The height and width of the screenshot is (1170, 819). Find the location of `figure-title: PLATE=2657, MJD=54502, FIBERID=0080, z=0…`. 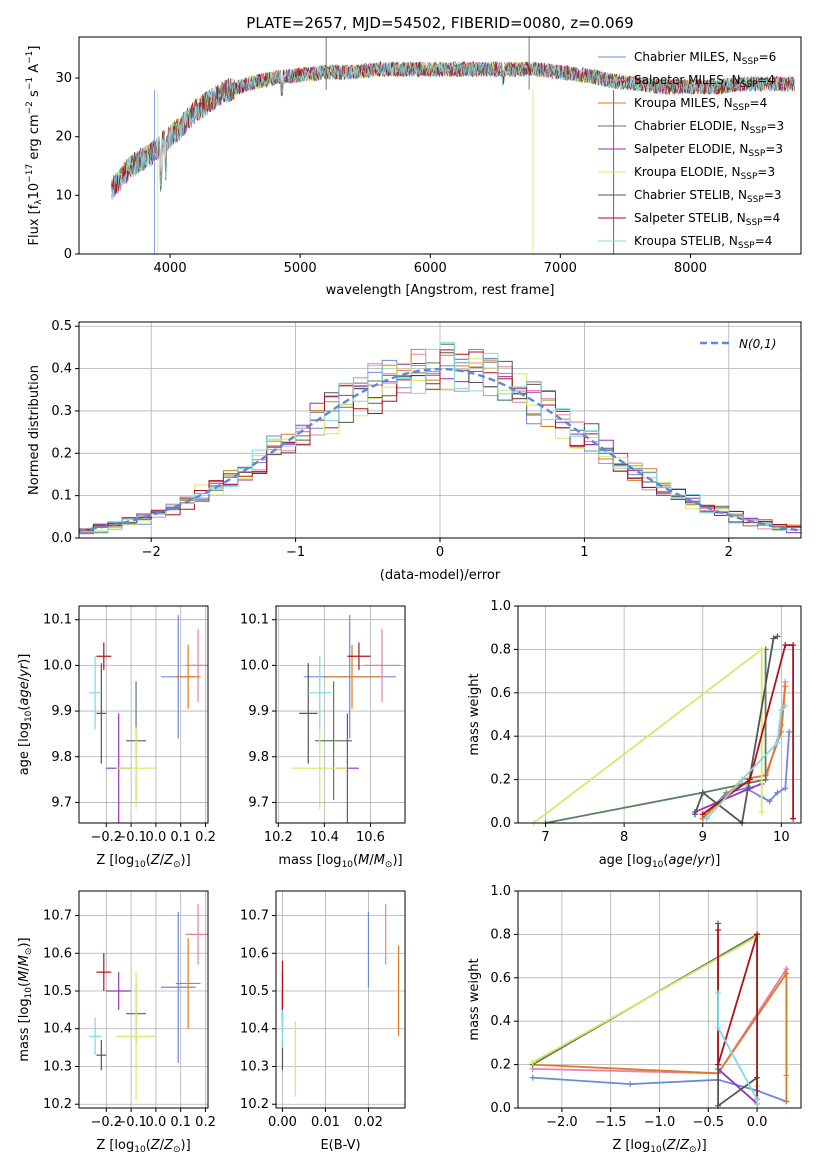

figure-title: PLATE=2657, MJD=54502, FIBERID=0080, z=0… is located at coordinates (439, 23).